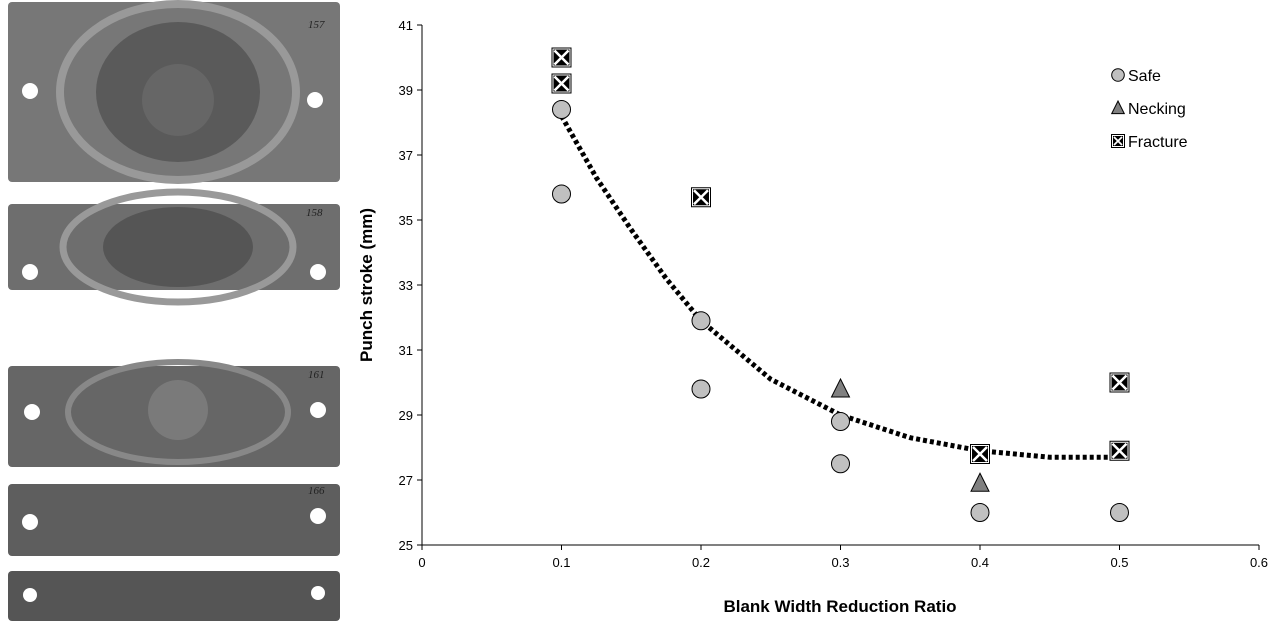 The height and width of the screenshot is (626, 1281). I want to click on specimen-label: 158, so click(314, 213).